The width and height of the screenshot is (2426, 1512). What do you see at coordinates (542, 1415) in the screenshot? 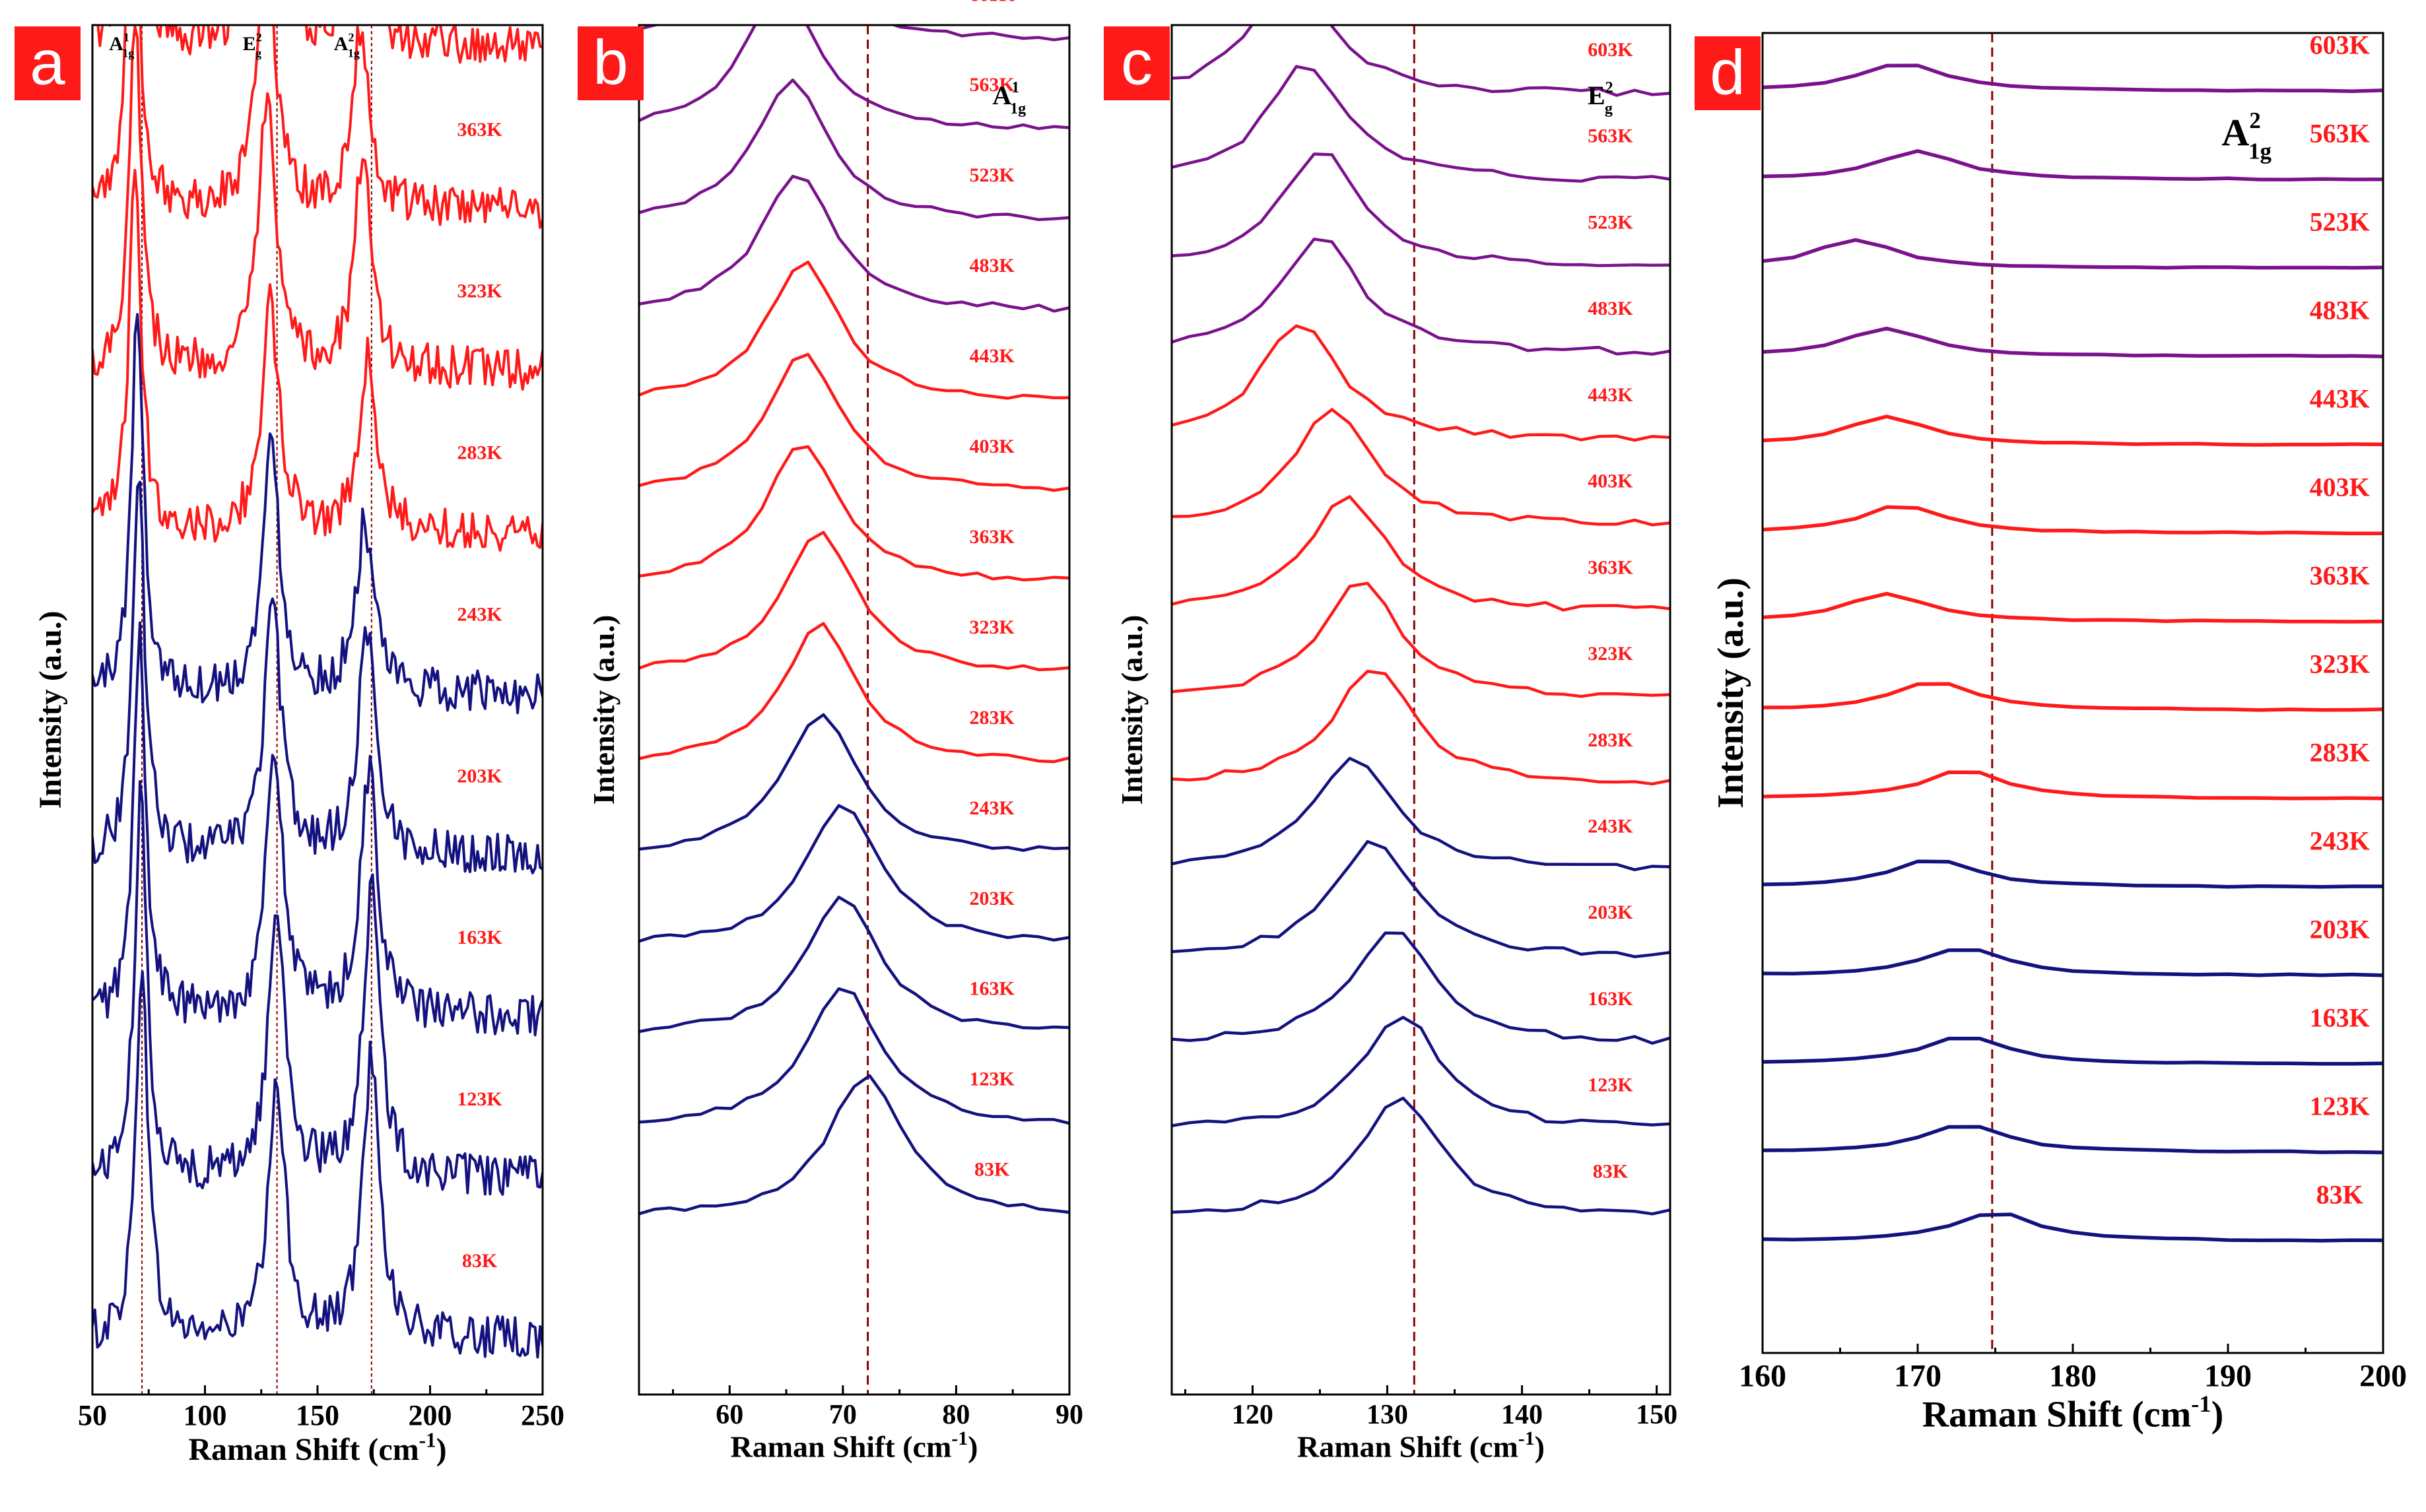
I see `x-tick-label: 250` at bounding box center [542, 1415].